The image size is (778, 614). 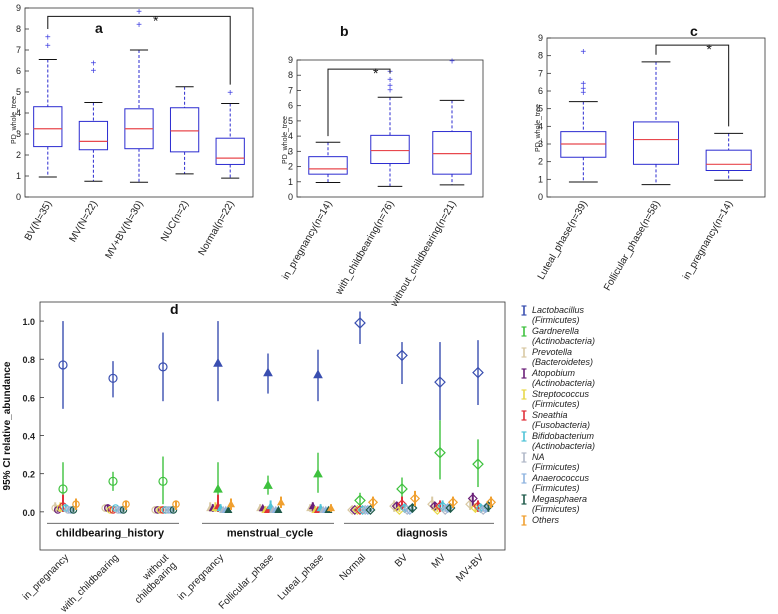 What do you see at coordinates (555, 331) in the screenshot?
I see `legend-label: Gardnerella` at bounding box center [555, 331].